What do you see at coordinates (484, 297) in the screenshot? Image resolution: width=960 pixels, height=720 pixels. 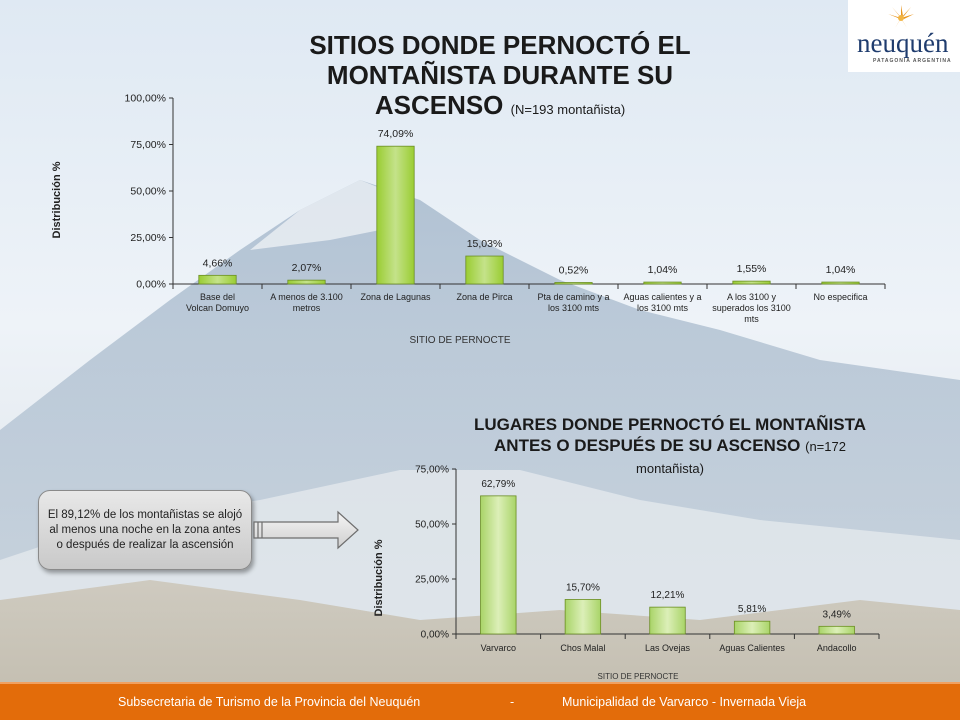 I see `c1-category-label: Zona de Pirca` at bounding box center [484, 297].